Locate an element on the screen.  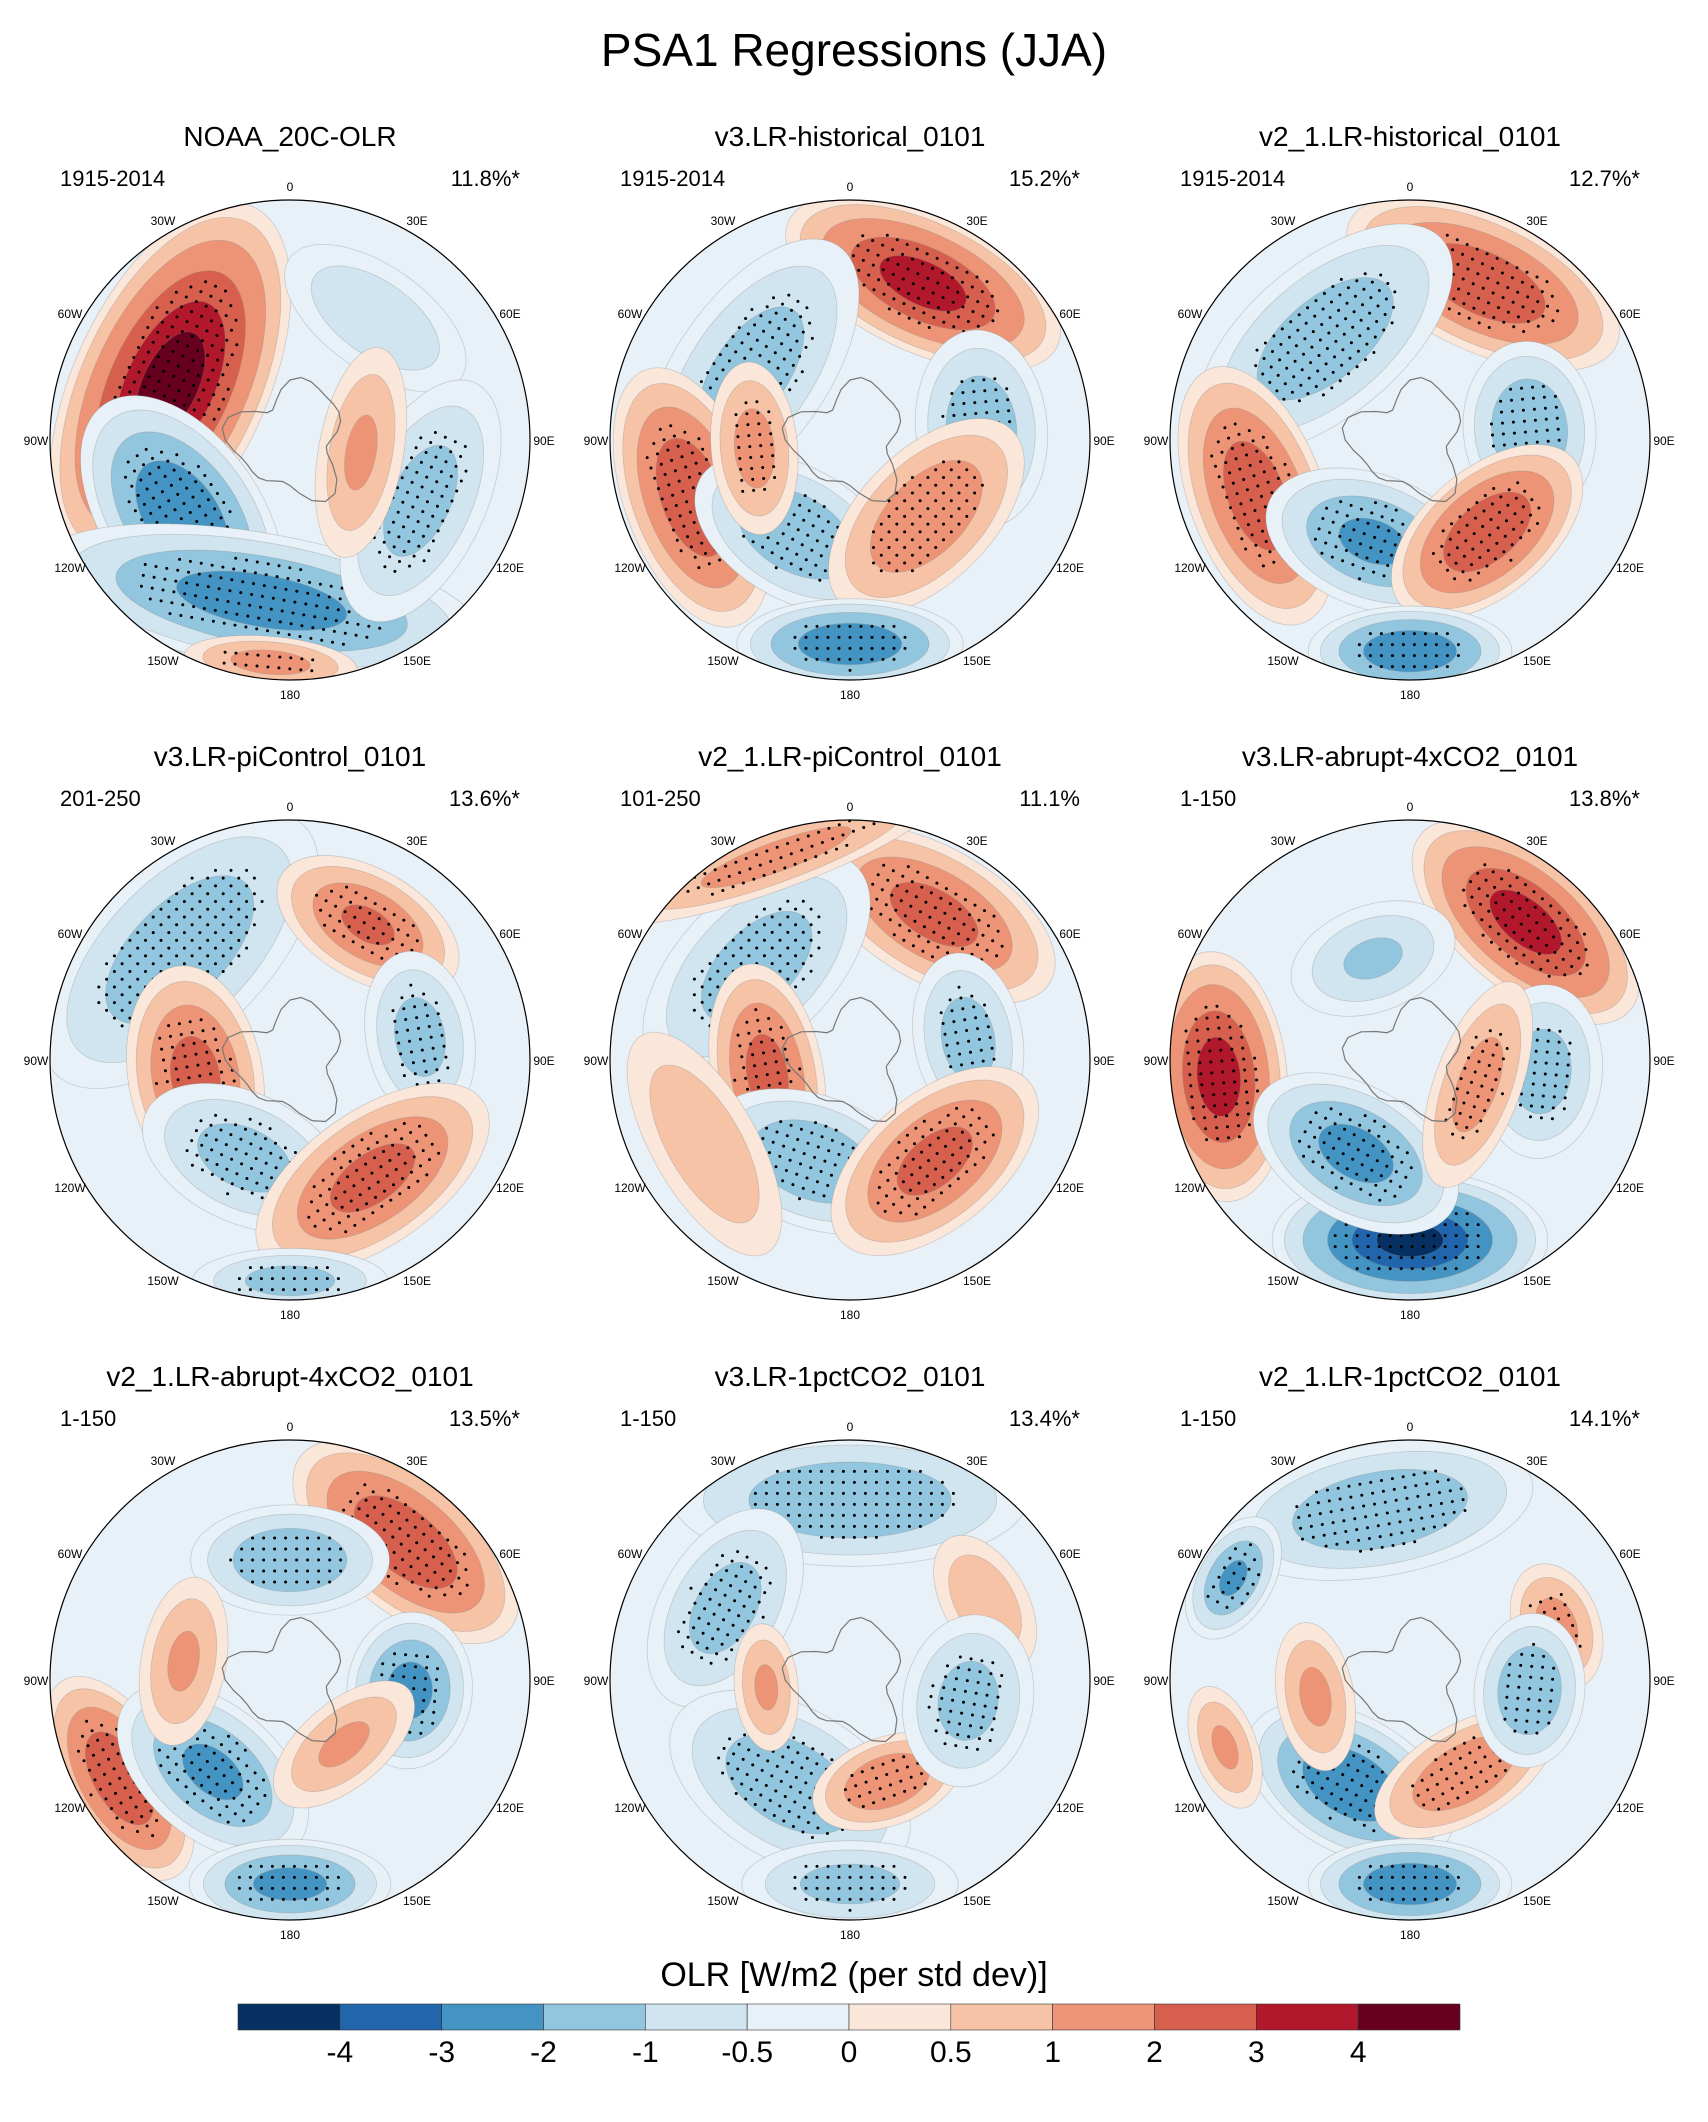
lon-label: 120E is located at coordinates (1070, 1188).